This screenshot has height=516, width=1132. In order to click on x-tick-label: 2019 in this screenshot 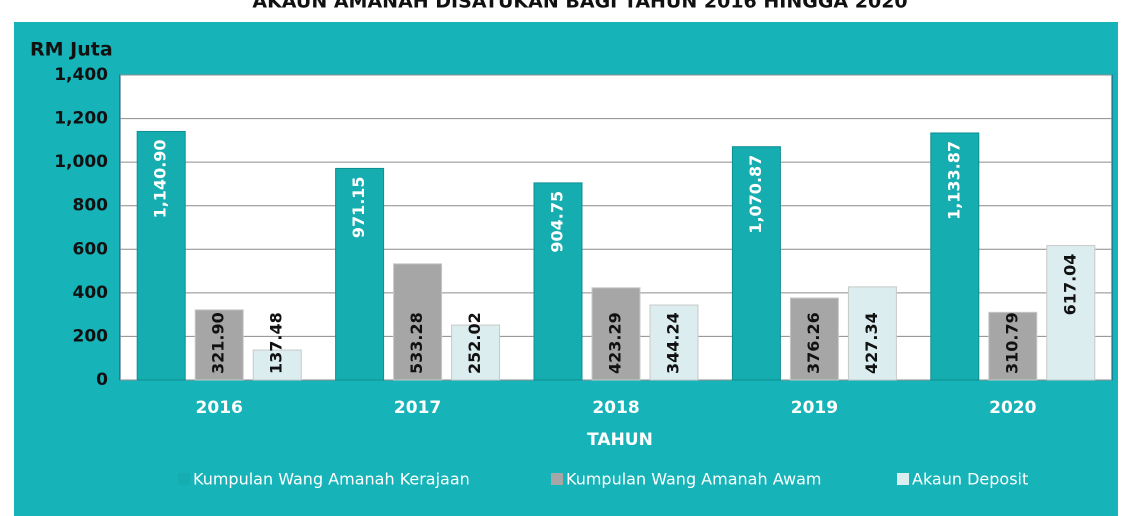, I will do `click(814, 408)`.